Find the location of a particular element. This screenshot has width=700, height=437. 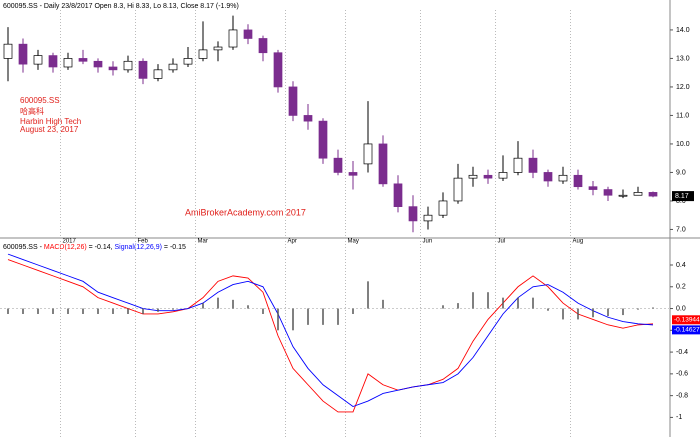

legend-entry: Signal(12,26,9) is located at coordinates (138, 247).